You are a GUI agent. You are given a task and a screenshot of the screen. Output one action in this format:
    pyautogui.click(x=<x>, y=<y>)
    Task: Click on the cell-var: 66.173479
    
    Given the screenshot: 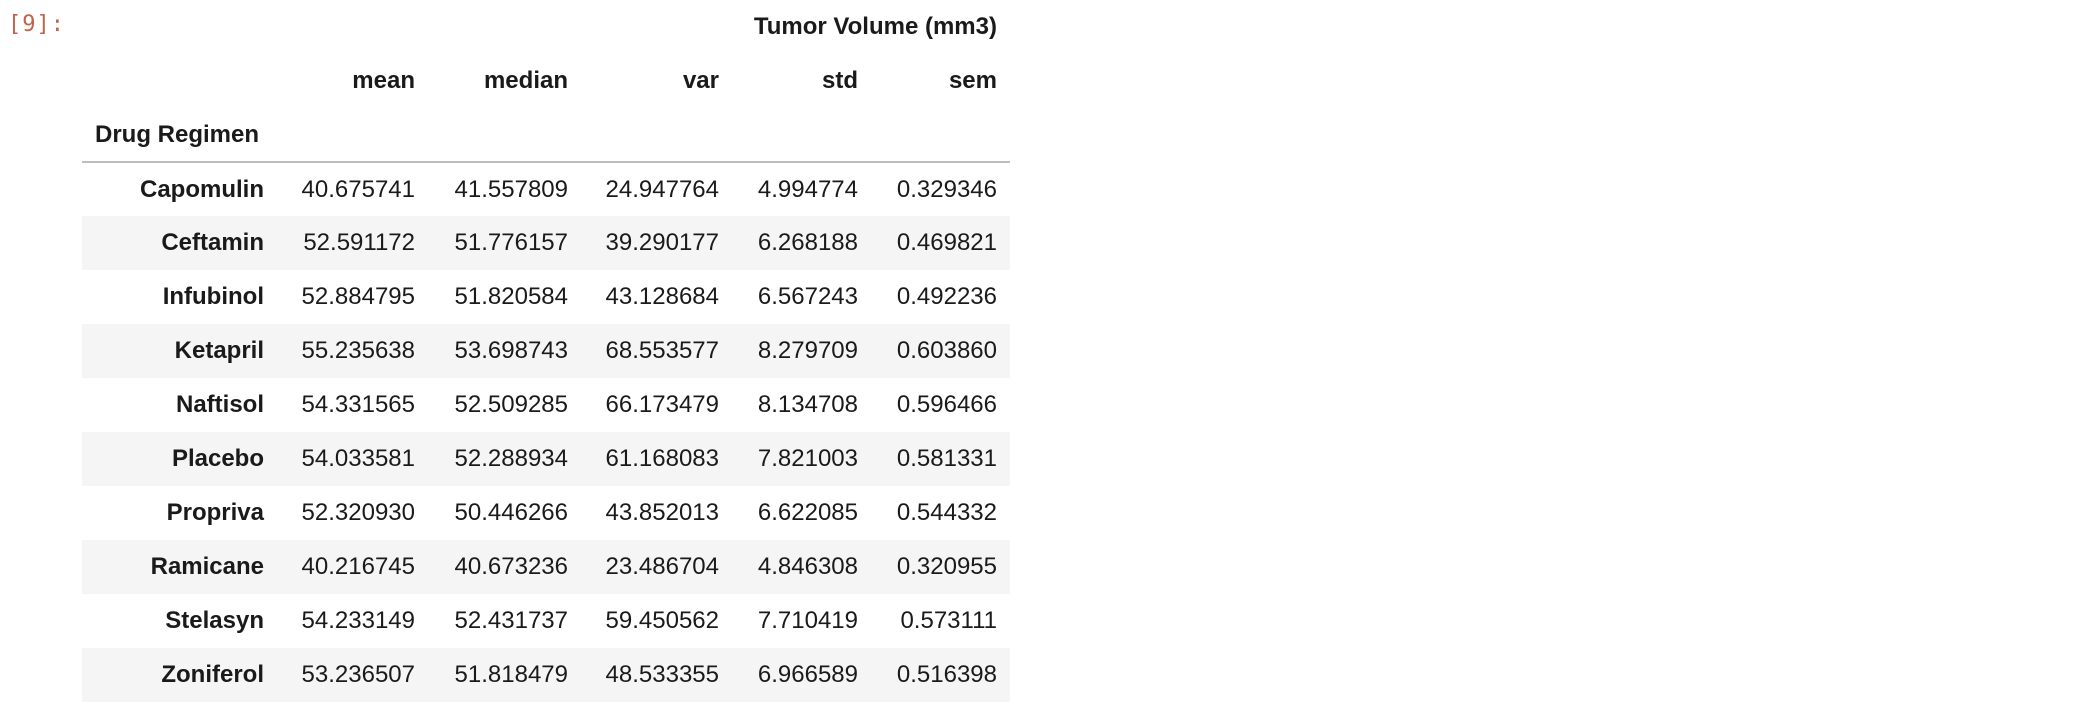 What is the action you would take?
    pyautogui.click(x=662, y=404)
    